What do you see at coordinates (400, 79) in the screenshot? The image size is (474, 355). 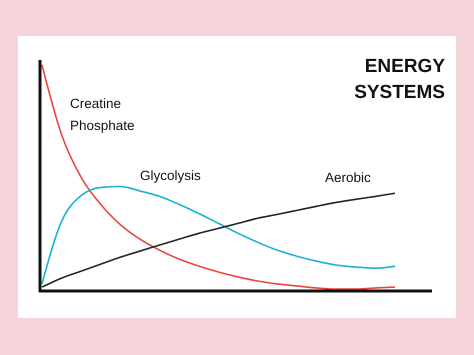 I see `chart-title: ENERGY SYSTEMS` at bounding box center [400, 79].